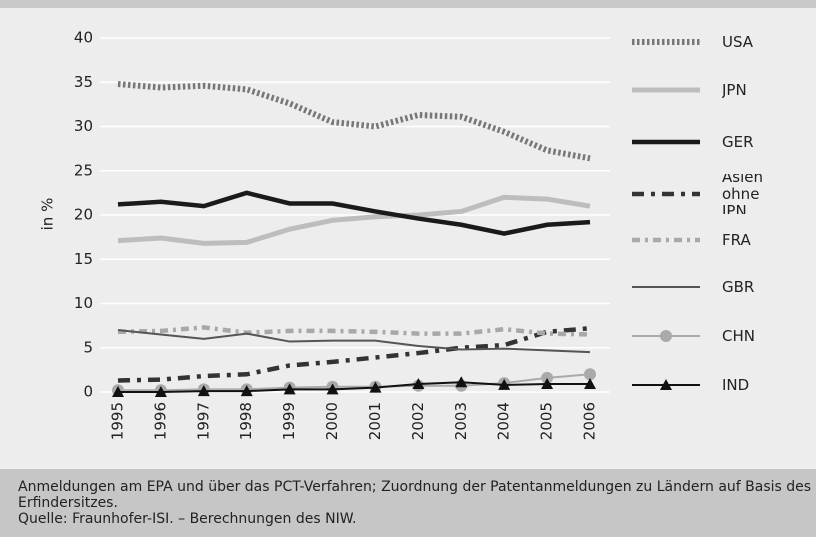 The height and width of the screenshot is (537, 816). I want to click on x-tick-label: 1996, so click(160, 421).